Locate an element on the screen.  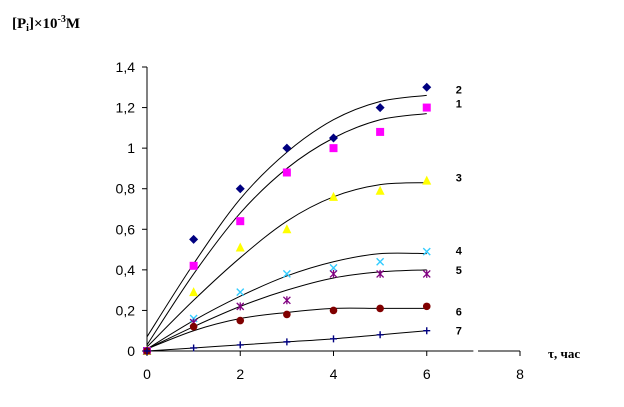
y-tick-label: 1,2 is located at coordinates (126, 108).